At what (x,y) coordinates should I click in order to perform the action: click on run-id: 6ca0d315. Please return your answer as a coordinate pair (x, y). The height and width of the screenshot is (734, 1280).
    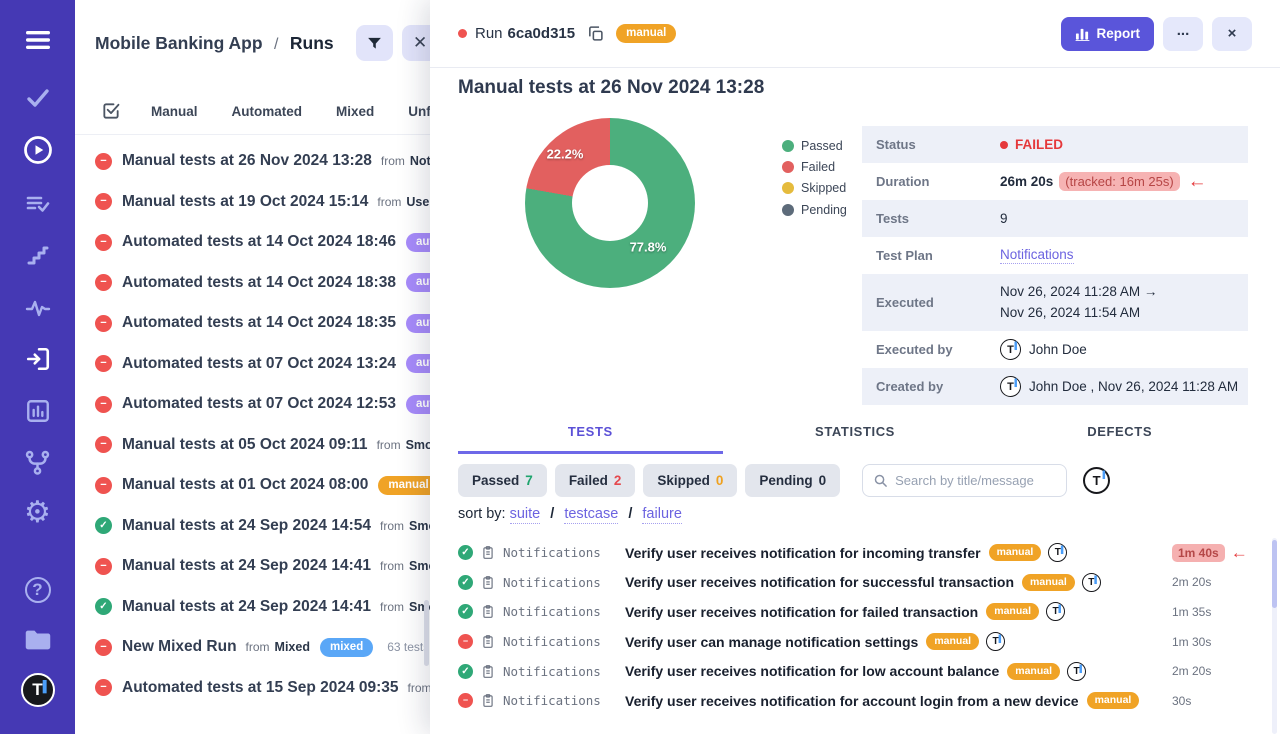
    Looking at the image, I should click on (541, 33).